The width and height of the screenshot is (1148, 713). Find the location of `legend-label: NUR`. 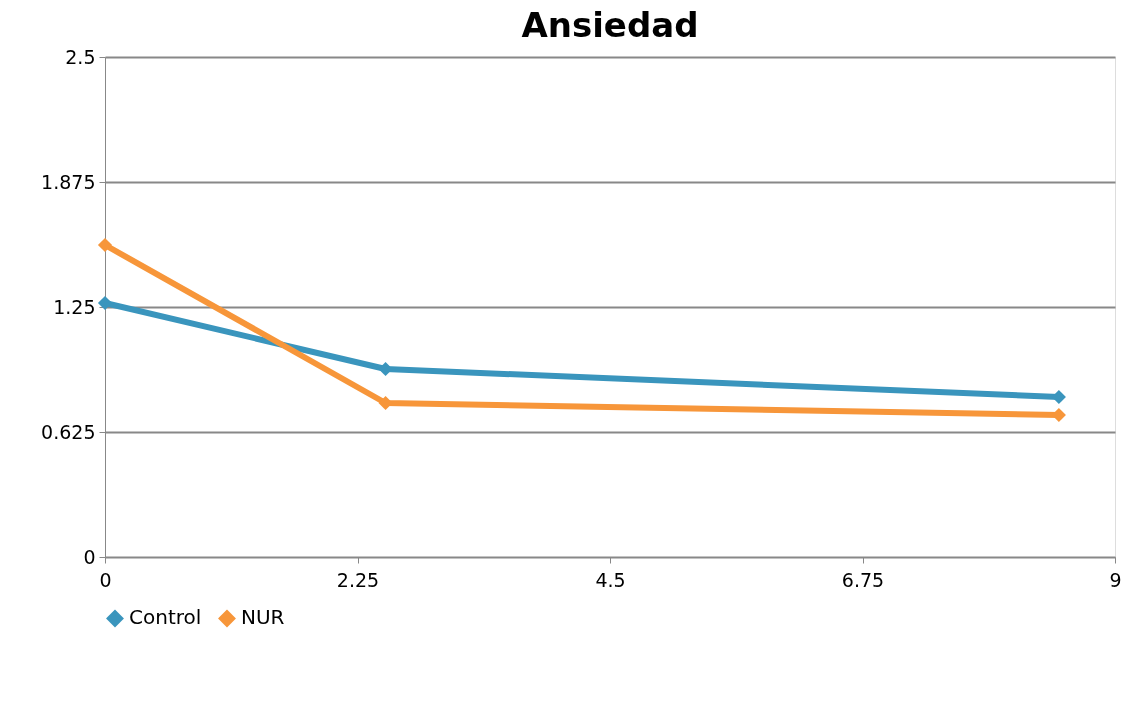

legend-label: NUR is located at coordinates (263, 617).